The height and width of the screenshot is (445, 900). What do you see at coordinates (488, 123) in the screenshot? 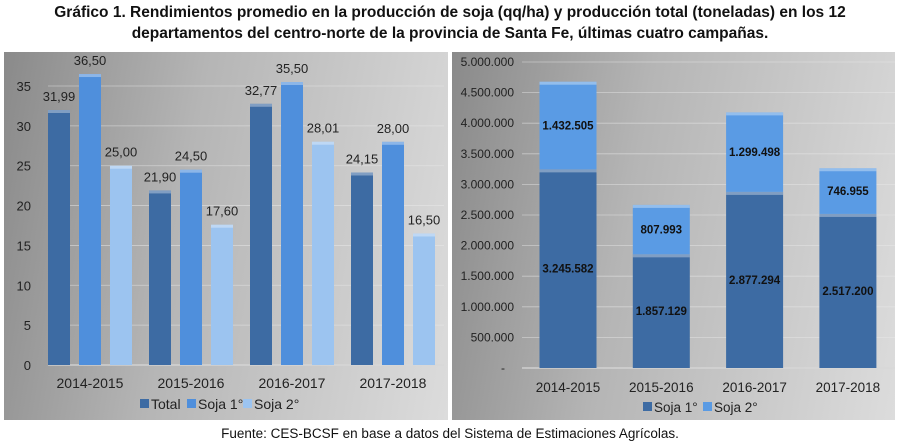
I see `y-tick-label: 4.000.000` at bounding box center [488, 123].